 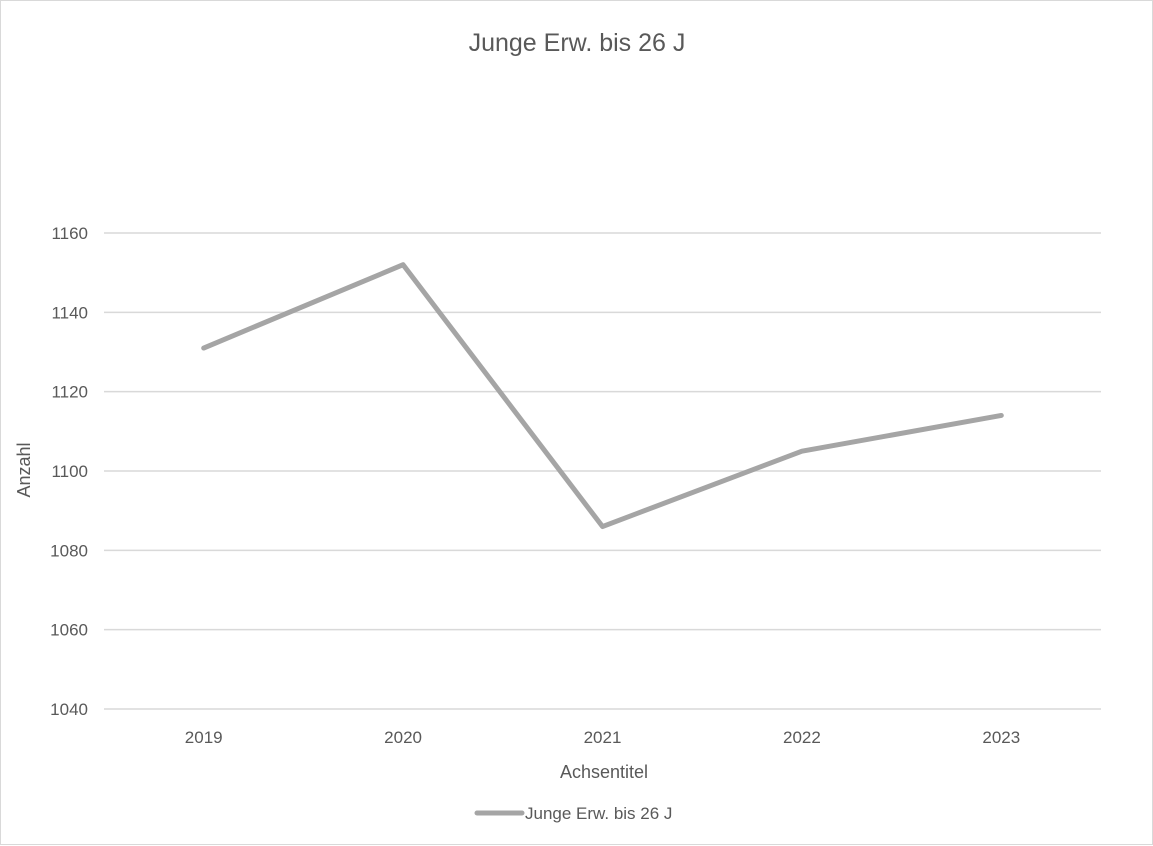 What do you see at coordinates (604, 772) in the screenshot?
I see `x-axis-title: Achsentitel` at bounding box center [604, 772].